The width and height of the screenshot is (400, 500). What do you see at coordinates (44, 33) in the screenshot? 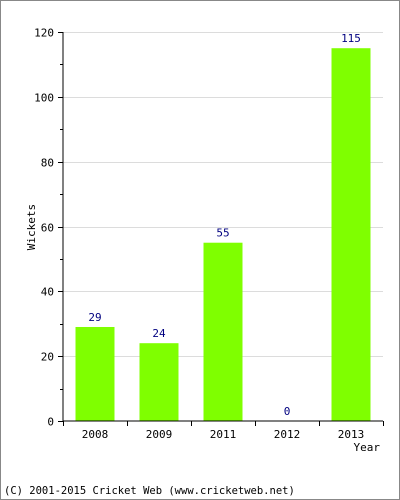
I see `y-tick-label: 120` at bounding box center [44, 33].